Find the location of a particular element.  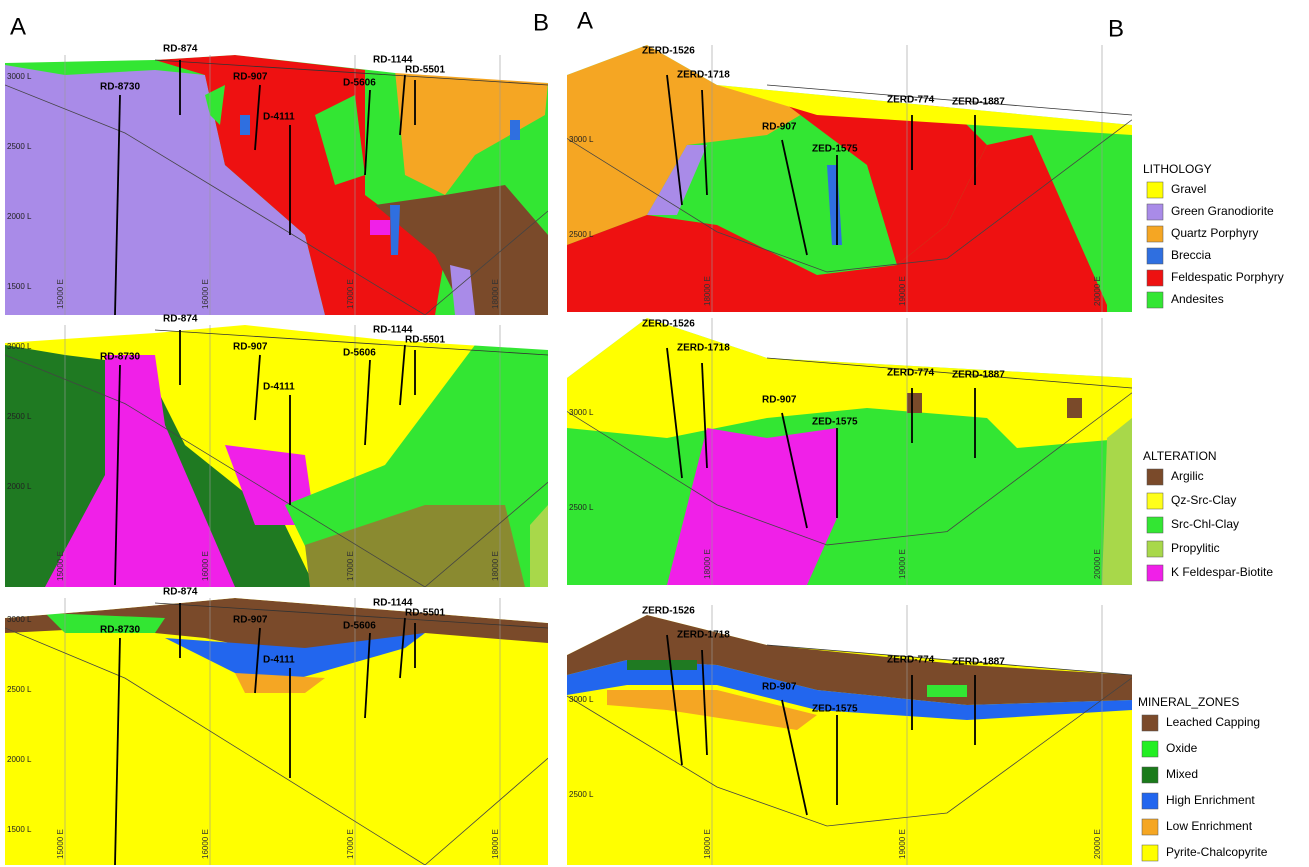

legend-label: High Enrichment is located at coordinates (1210, 800).